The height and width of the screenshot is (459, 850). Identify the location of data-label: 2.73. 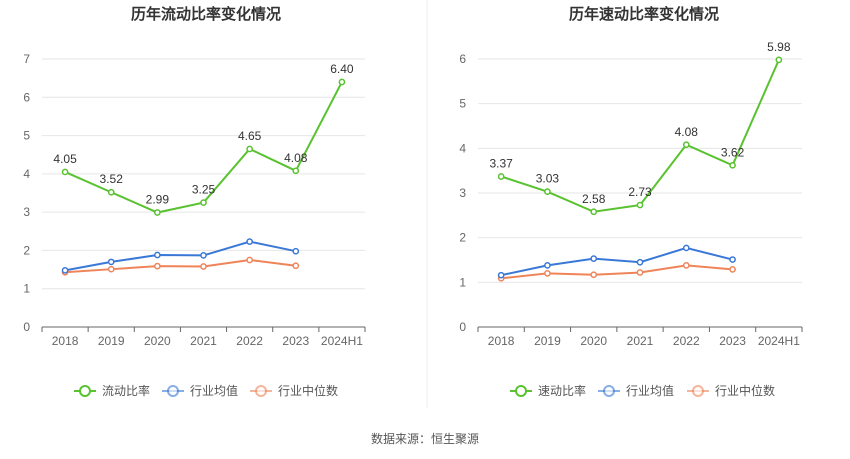
(640, 192).